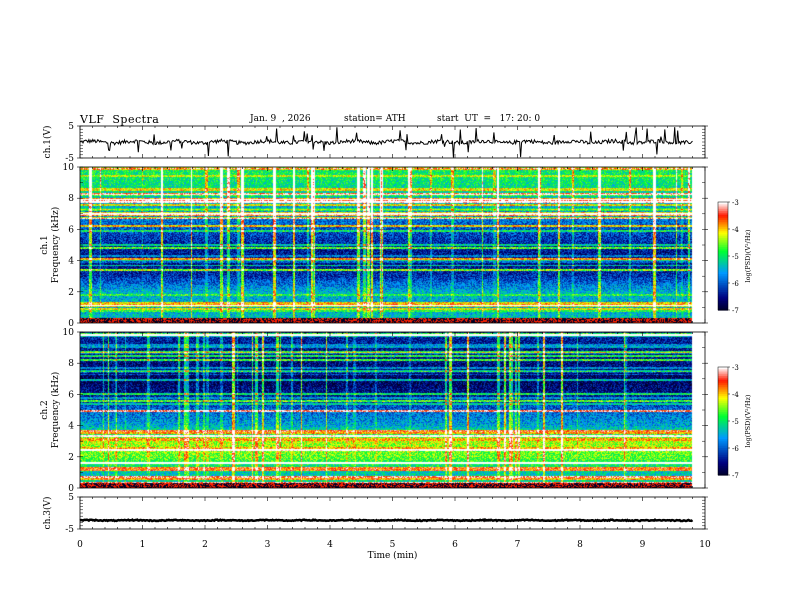 The image size is (792, 612). Describe the element at coordinates (735, 368) in the screenshot. I see `ch2-colorbar-tick-label: -3` at that location.